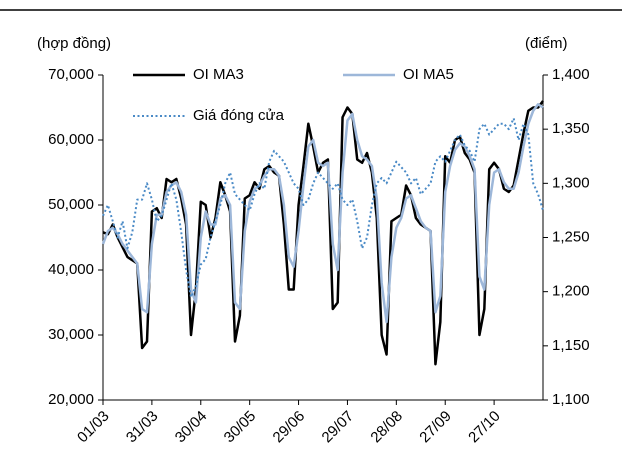 This screenshot has height=461, width=622. What do you see at coordinates (338, 427) in the screenshot?
I see `x-tick-label: 29/07` at bounding box center [338, 427].